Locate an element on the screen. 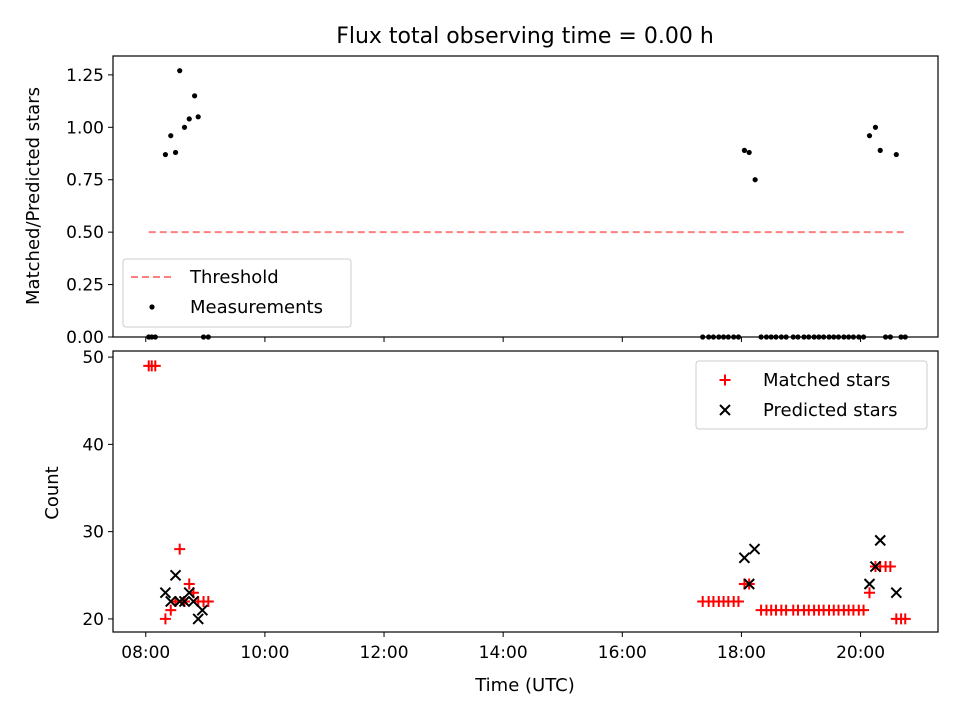 The height and width of the screenshot is (720, 960). bottom-x-tick-label: 08:00 is located at coordinates (145, 653).